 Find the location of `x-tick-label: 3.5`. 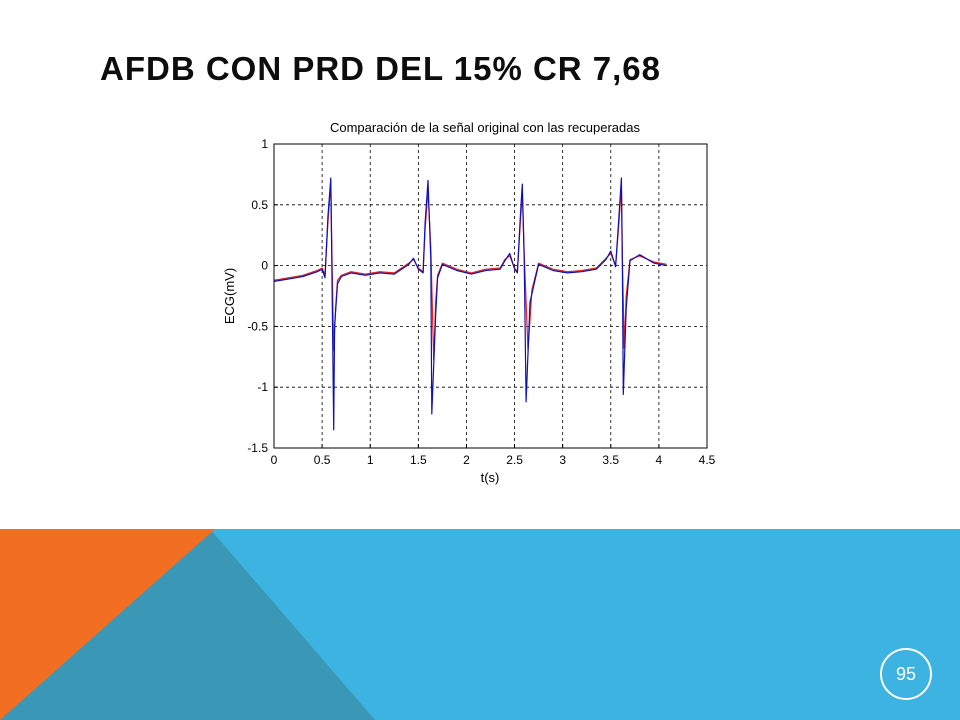

x-tick-label: 3.5 is located at coordinates (610, 460).